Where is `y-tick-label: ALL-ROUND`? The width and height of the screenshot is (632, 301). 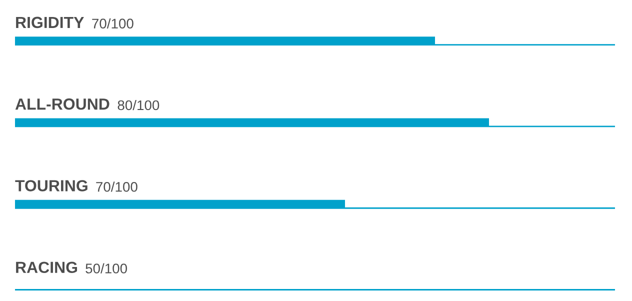
y-tick-label: ALL-ROUND is located at coordinates (62, 104).